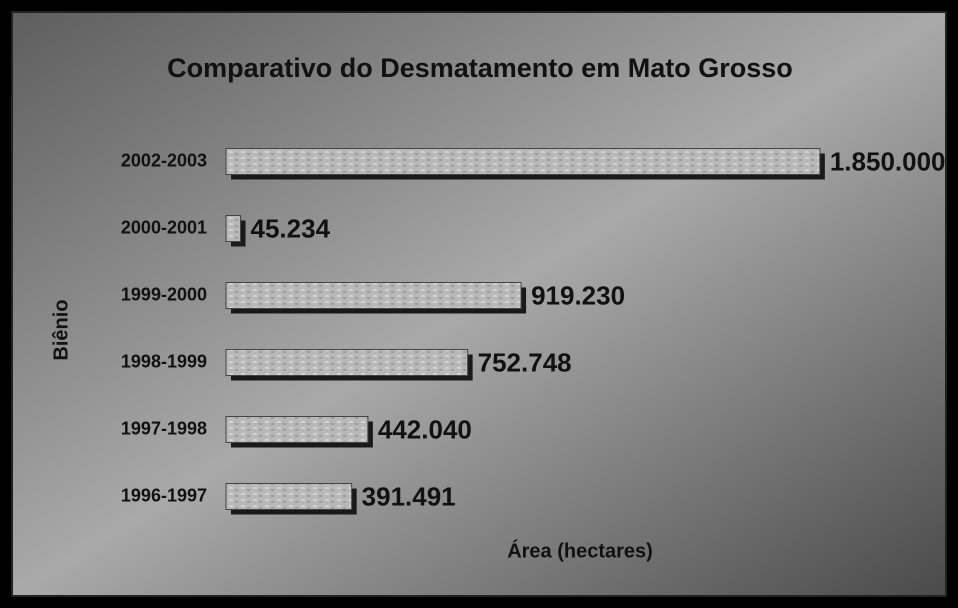 The image size is (958, 608). What do you see at coordinates (164, 294) in the screenshot?
I see `y-tick-label: 1999-2000` at bounding box center [164, 294].